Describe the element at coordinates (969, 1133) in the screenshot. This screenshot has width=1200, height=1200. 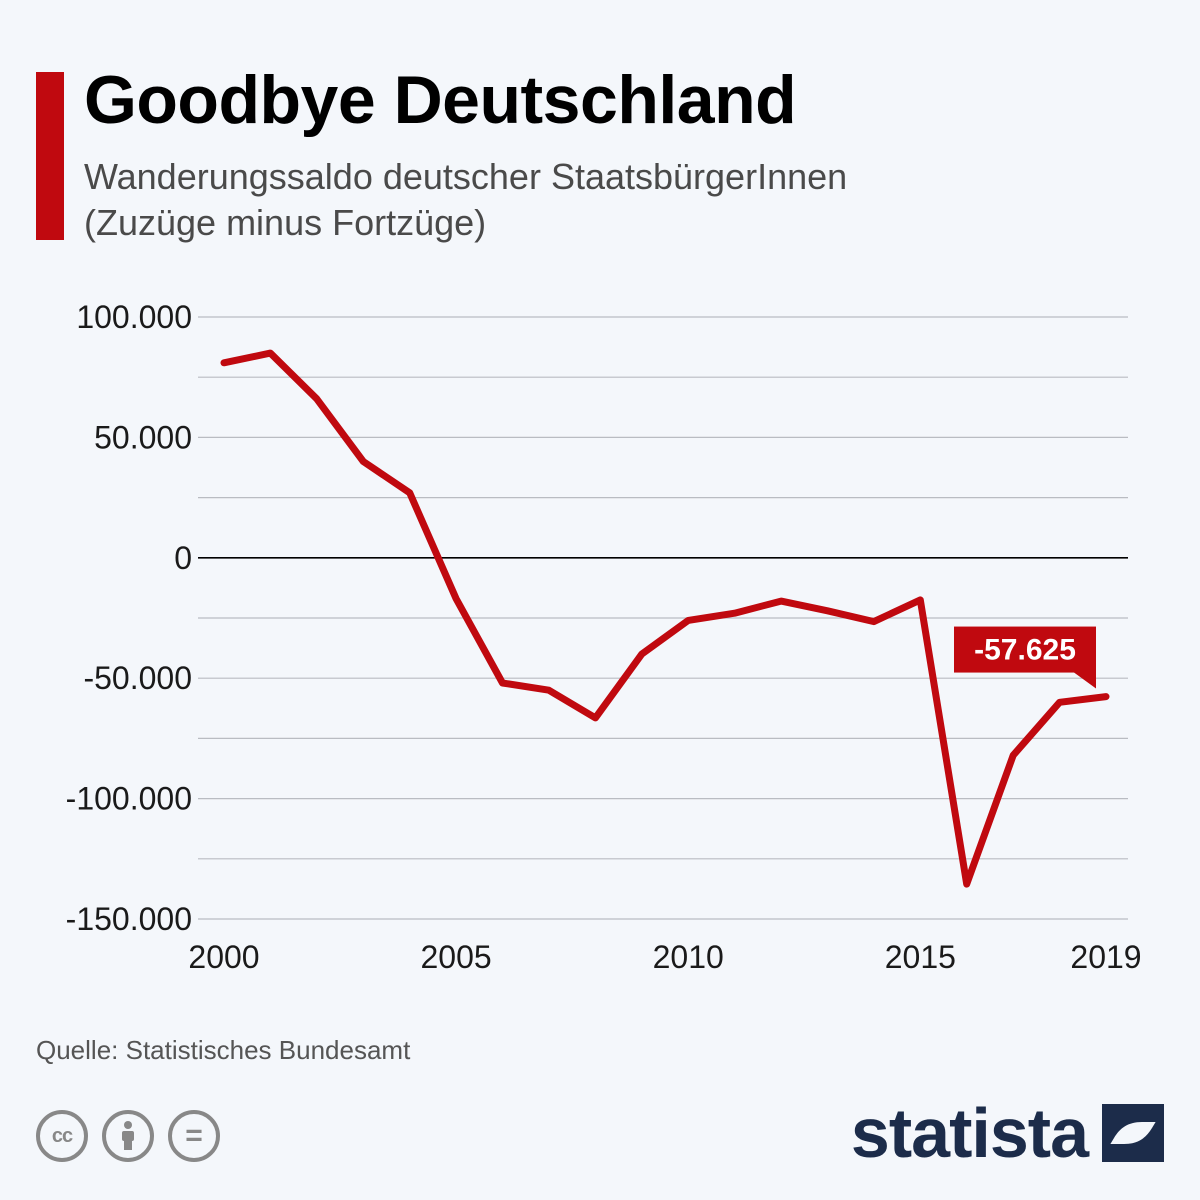
I see `brand-wordmark: statista` at that location.